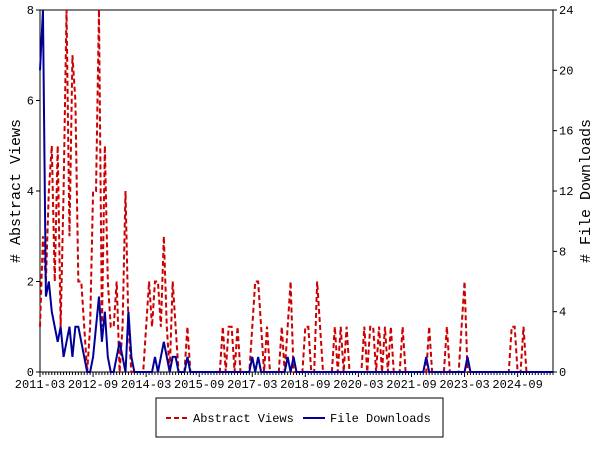 The width and height of the screenshot is (600, 450). I want to click on y-tick-label: 8, so click(30, 11).